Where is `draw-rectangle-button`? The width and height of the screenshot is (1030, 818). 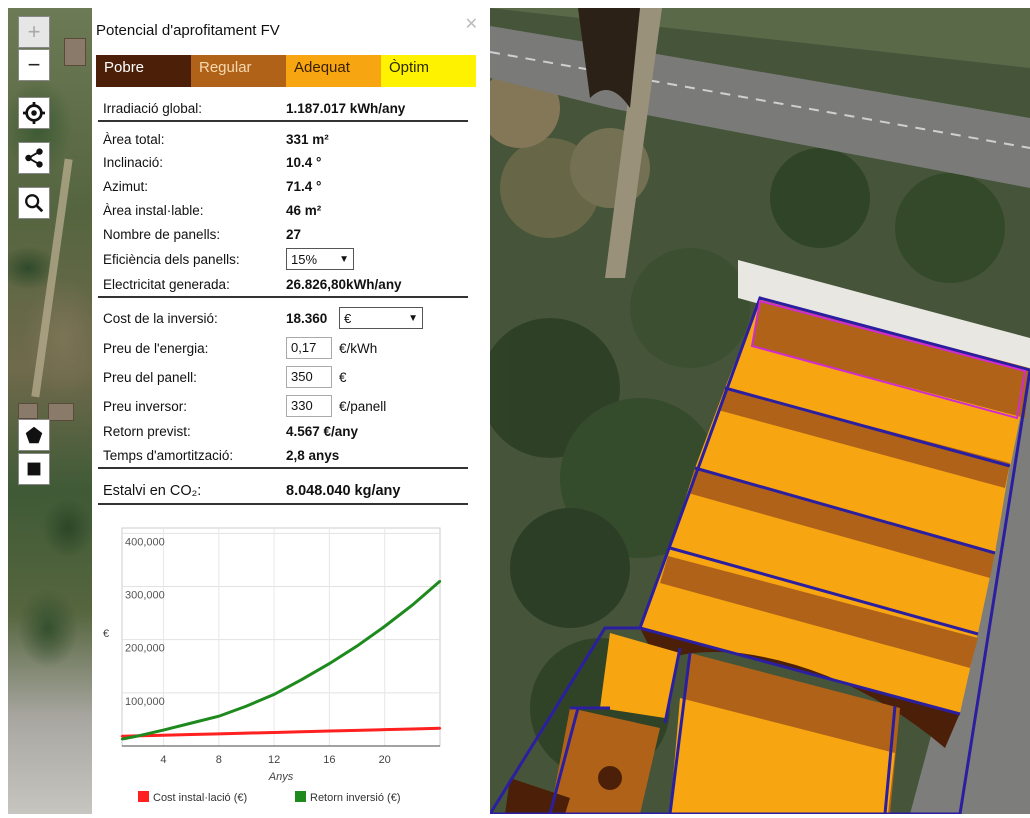 draw-rectangle-button is located at coordinates (34, 469).